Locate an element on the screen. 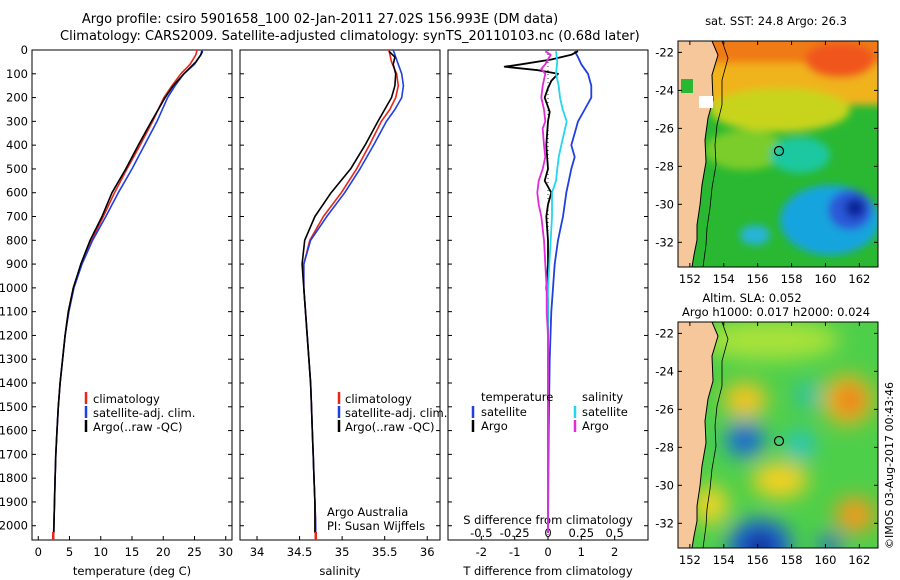 The image size is (900, 580). salinity-x-tick-label: 36 is located at coordinates (427, 552).